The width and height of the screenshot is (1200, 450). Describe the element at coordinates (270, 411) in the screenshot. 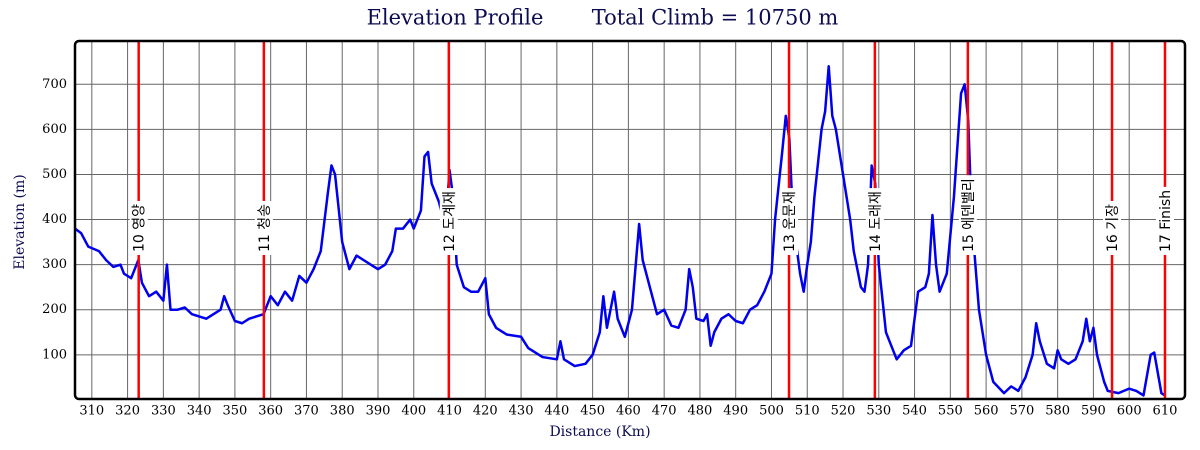

I see `x-tick-label: 360` at that location.